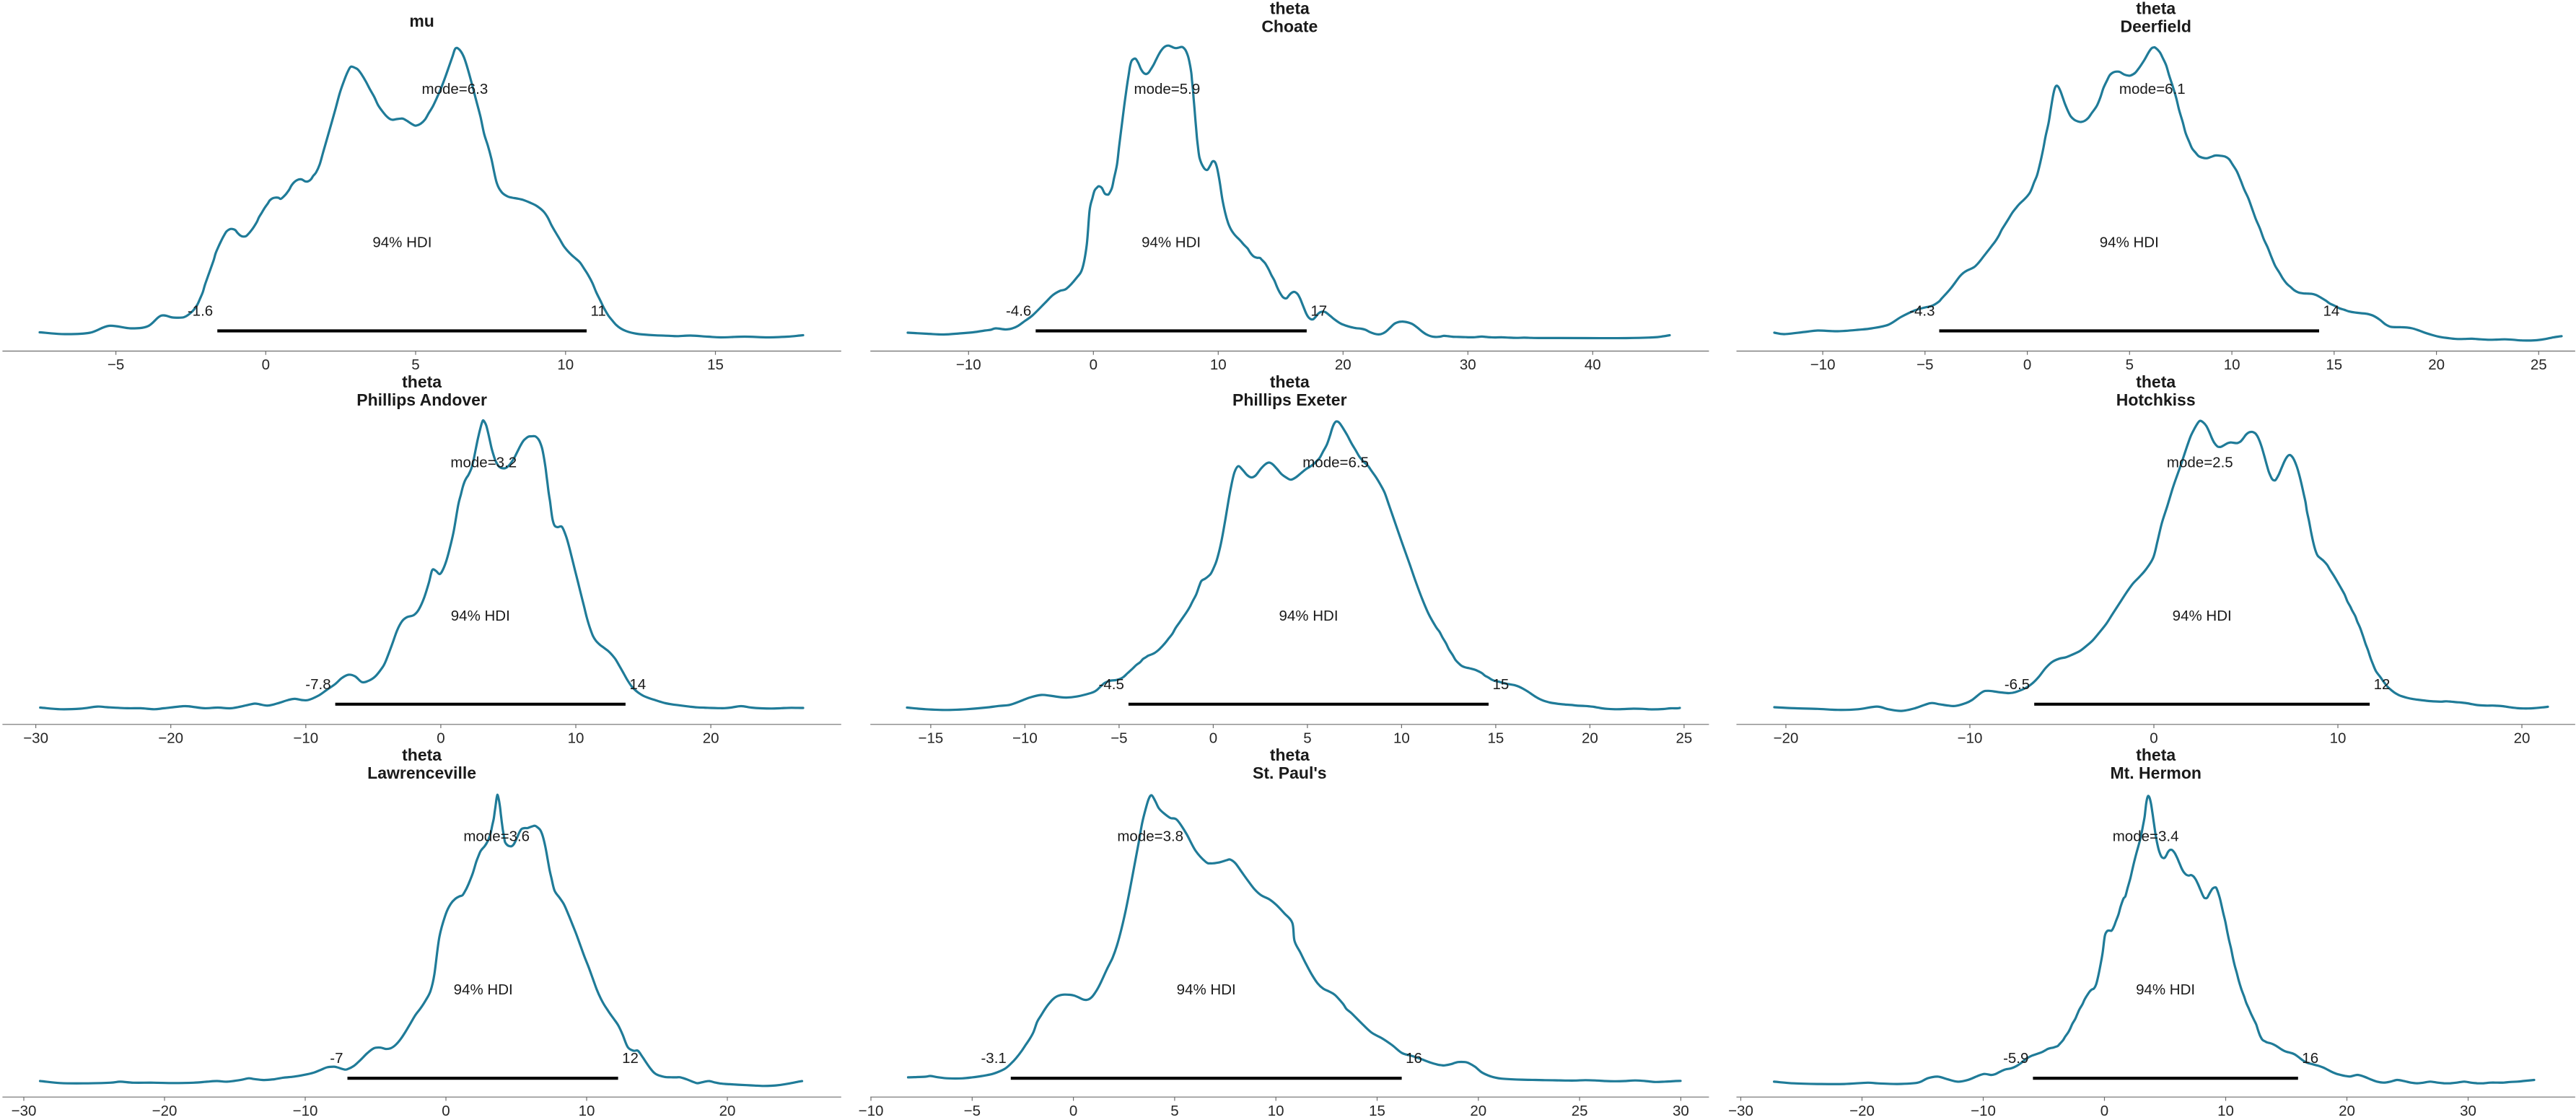 This screenshot has height=1120, width=2576. What do you see at coordinates (496, 836) in the screenshot?
I see `svg-text: mode=3.6` at bounding box center [496, 836].